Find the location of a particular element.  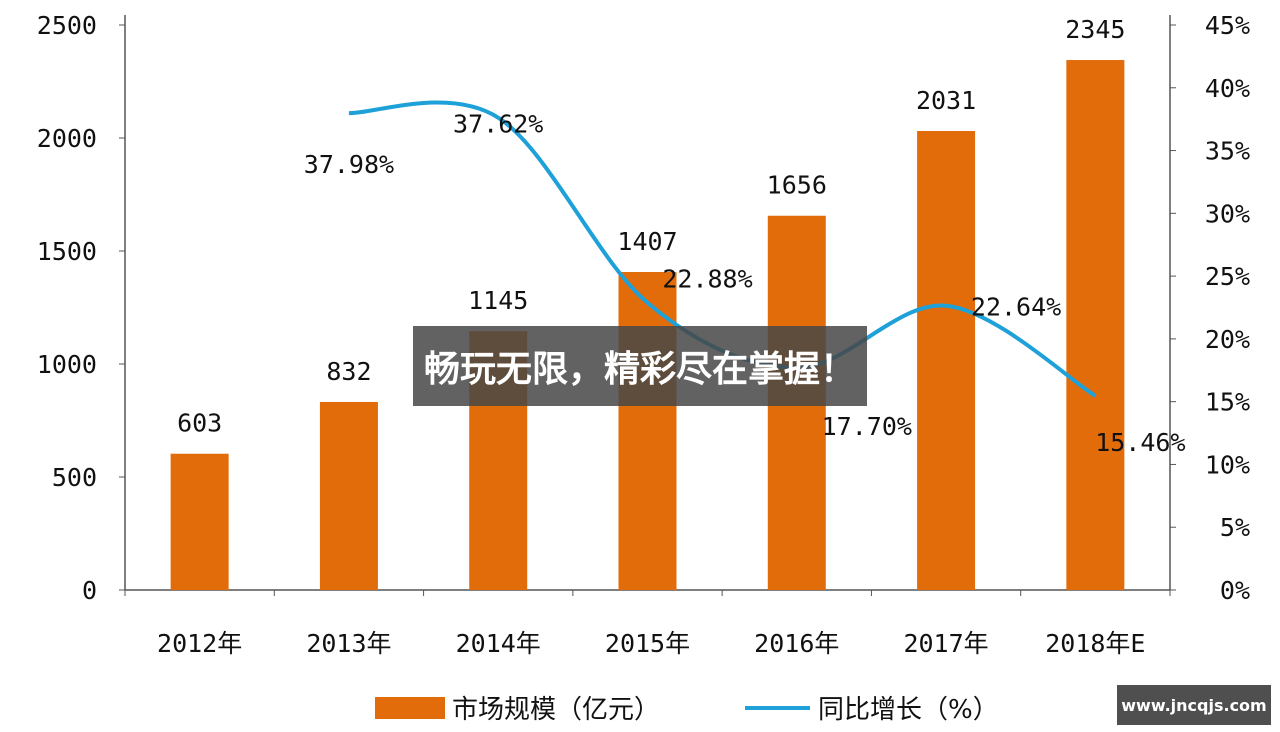

bar-data-label: 1656 is located at coordinates (797, 185).